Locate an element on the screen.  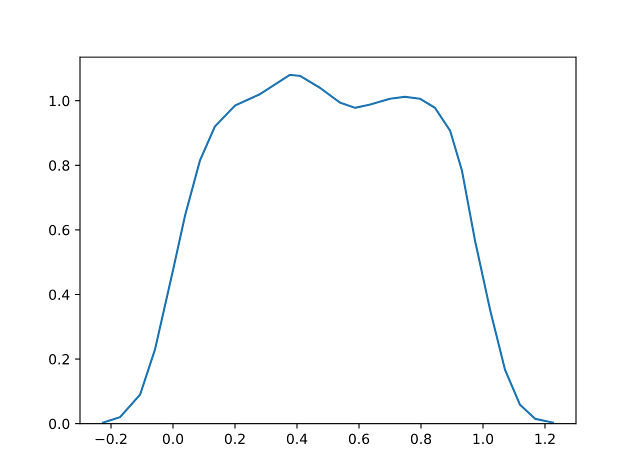
x-tick-label: 0.0 is located at coordinates (173, 439).